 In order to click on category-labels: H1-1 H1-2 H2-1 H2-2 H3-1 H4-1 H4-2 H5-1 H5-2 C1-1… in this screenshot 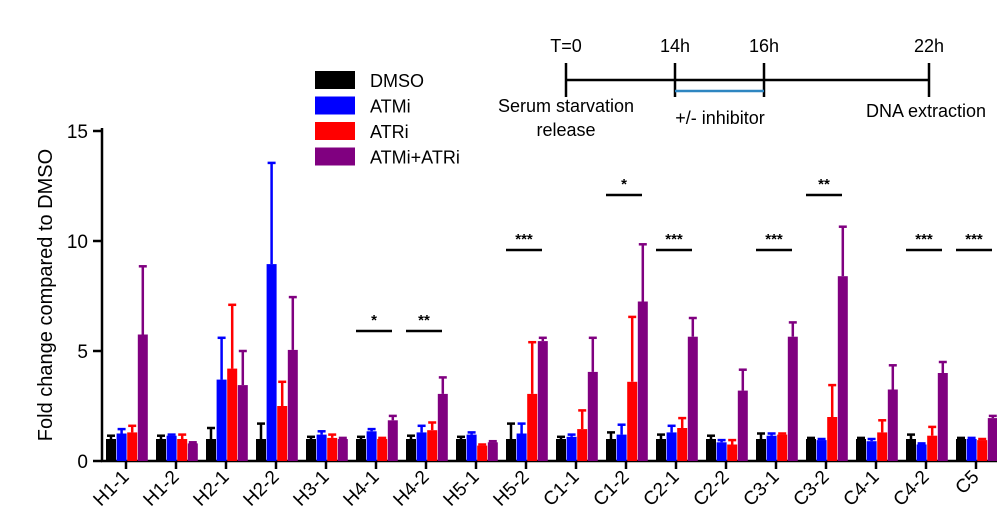, I will do `click(537, 489)`.